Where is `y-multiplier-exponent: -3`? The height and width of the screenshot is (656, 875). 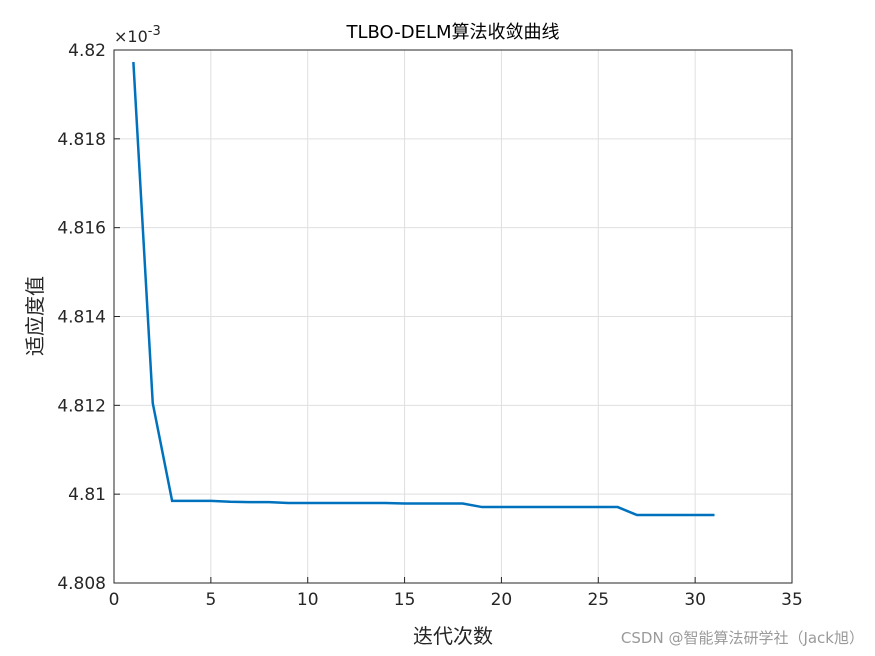
y-multiplier-exponent: -3 is located at coordinates (154, 31).